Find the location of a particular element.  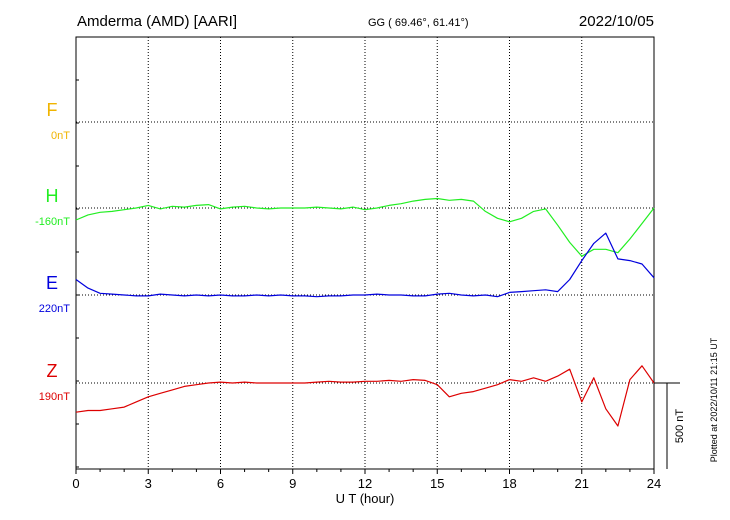

series-offset-F: 0nT is located at coordinates (60, 136).